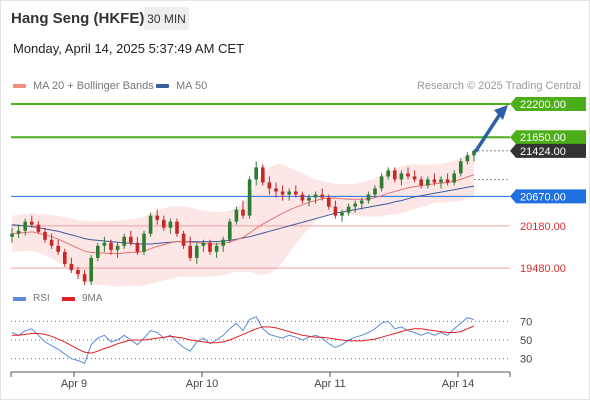 The width and height of the screenshot is (590, 400). Describe the element at coordinates (78, 18) in the screenshot. I see `page-title: Hang Seng (HKFE)` at that location.